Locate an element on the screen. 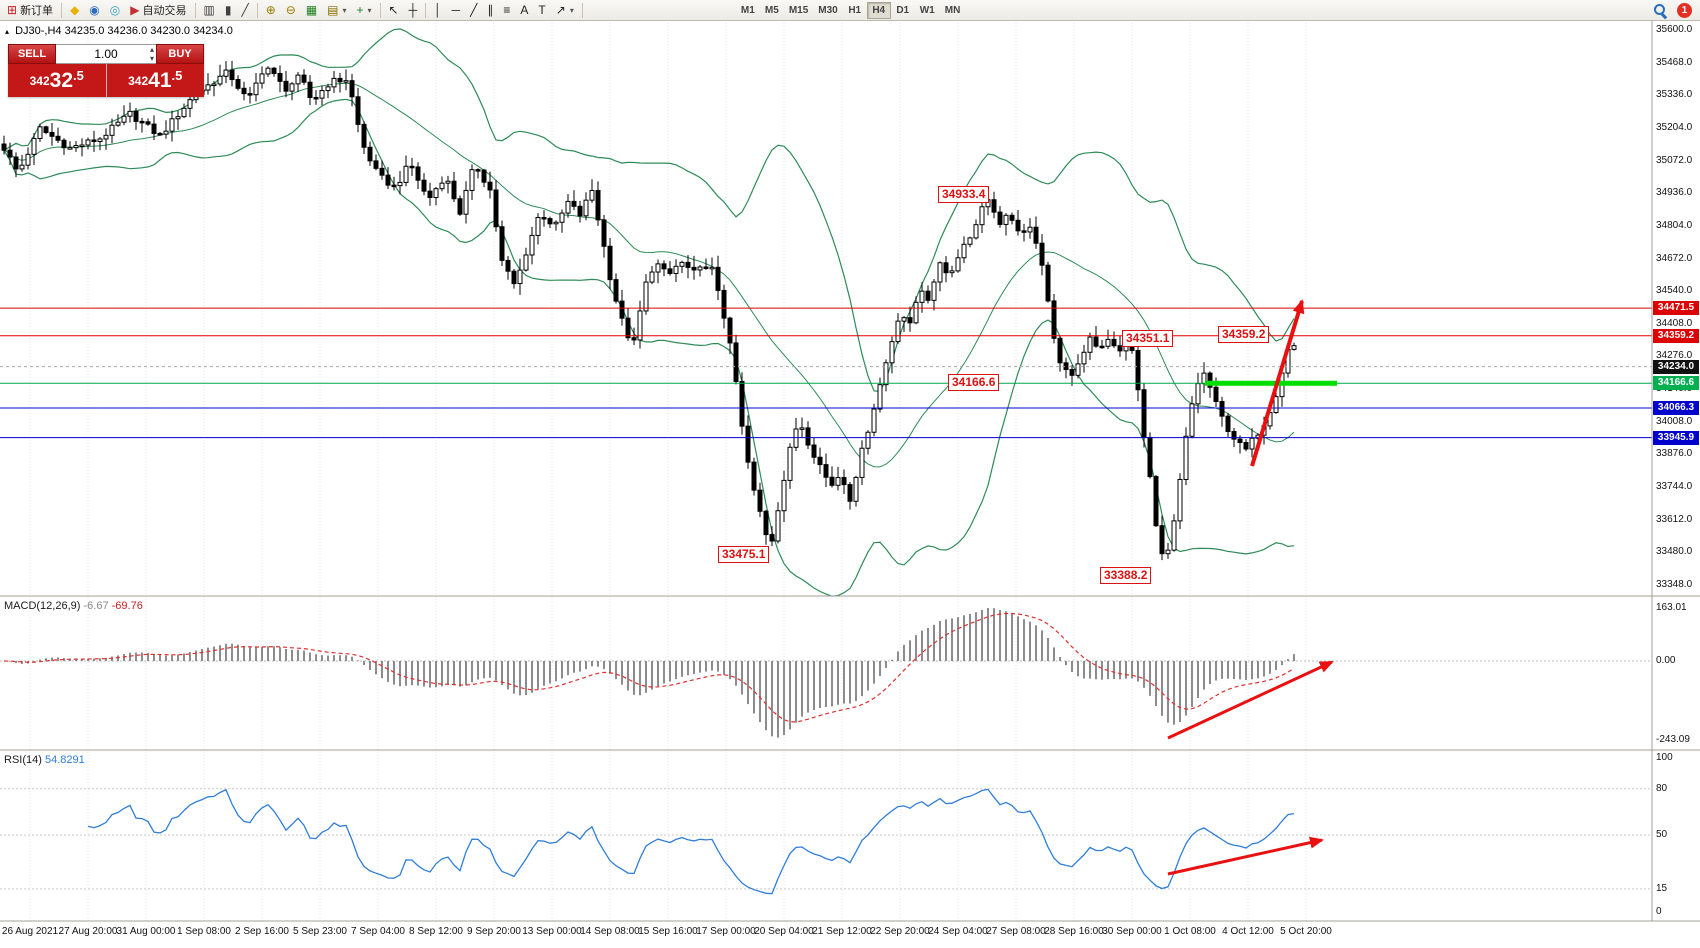 This screenshot has width=1700, height=948. fibonacci-icon: ≡ is located at coordinates (507, 10).